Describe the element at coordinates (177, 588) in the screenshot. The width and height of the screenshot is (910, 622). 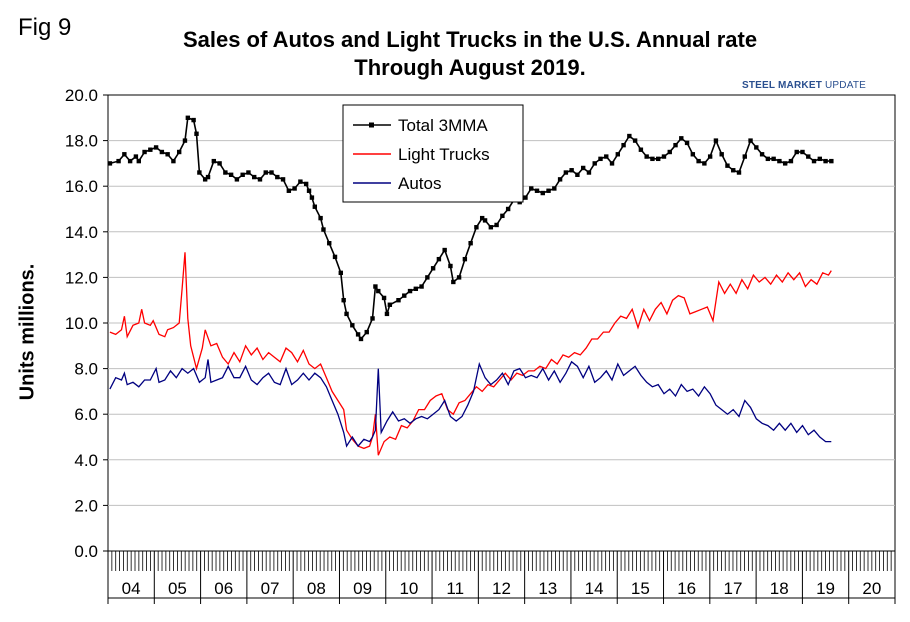
I see `x-tick-label: 05` at that location.